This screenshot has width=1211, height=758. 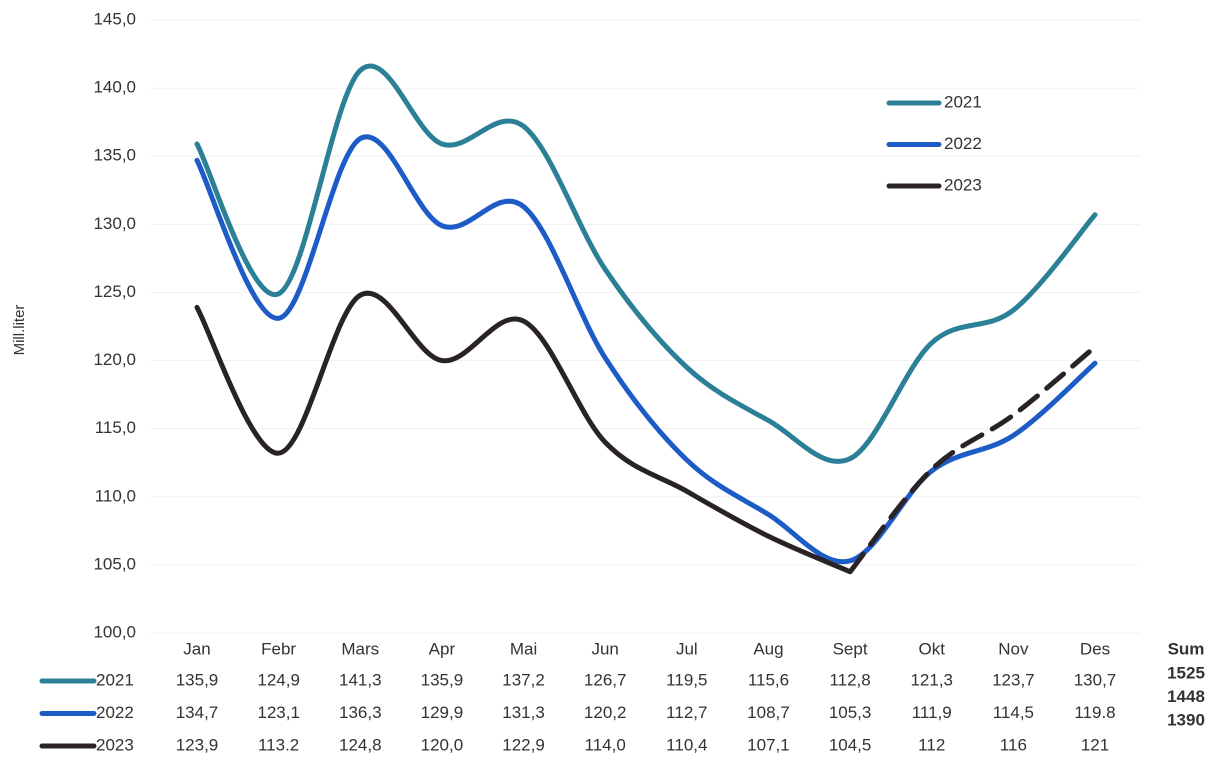 What do you see at coordinates (197, 712) in the screenshot?
I see `table-value: 134,7` at bounding box center [197, 712].